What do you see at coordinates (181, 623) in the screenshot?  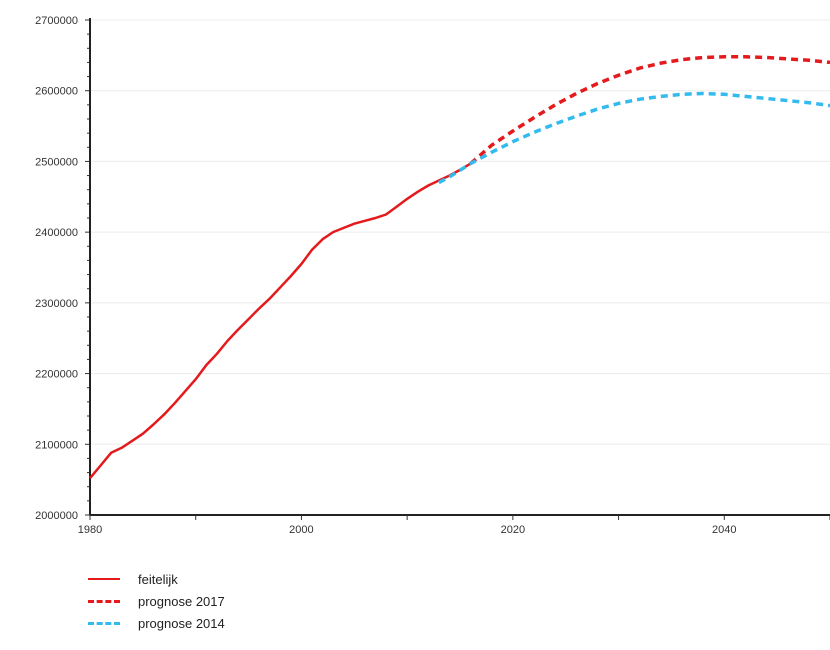 I see `legend-label: prognose 2014` at bounding box center [181, 623].